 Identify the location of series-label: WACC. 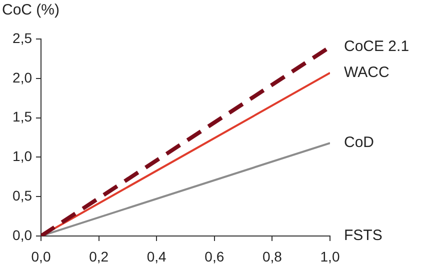
(367, 73).